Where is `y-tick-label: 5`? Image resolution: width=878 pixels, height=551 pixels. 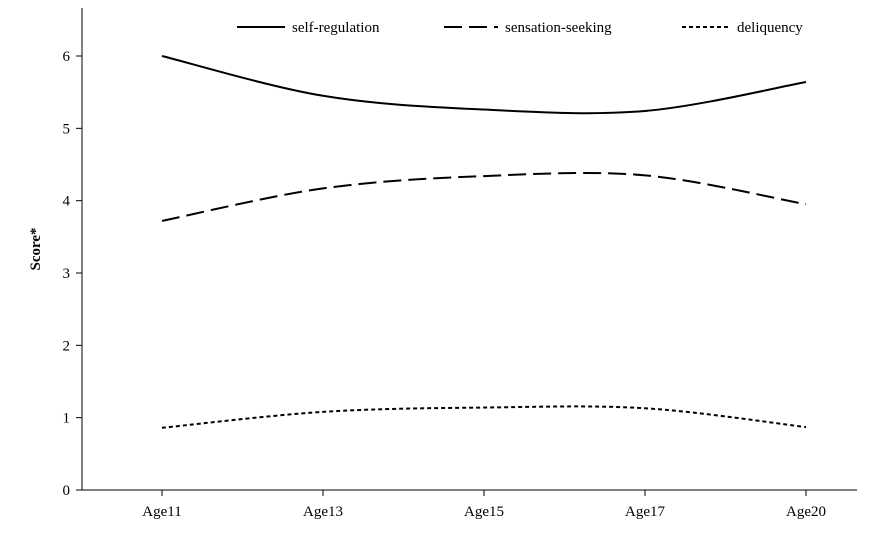
y-tick-label: 5 is located at coordinates (67, 129).